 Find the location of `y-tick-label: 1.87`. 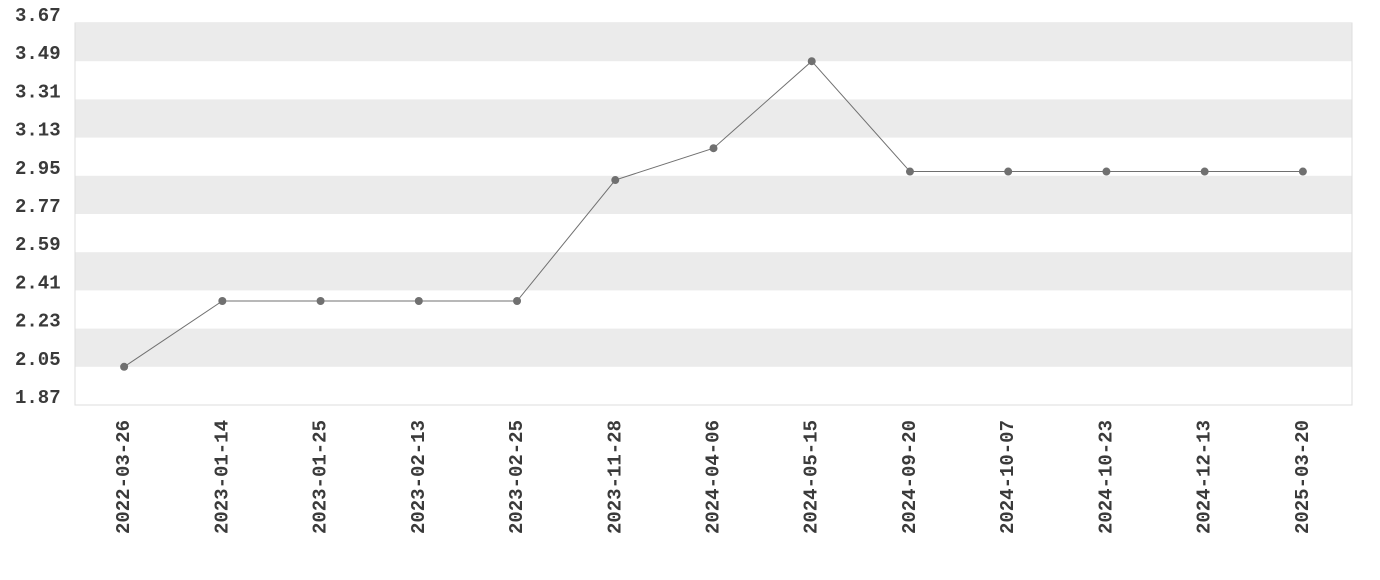

y-tick-label: 1.87 is located at coordinates (38, 398).